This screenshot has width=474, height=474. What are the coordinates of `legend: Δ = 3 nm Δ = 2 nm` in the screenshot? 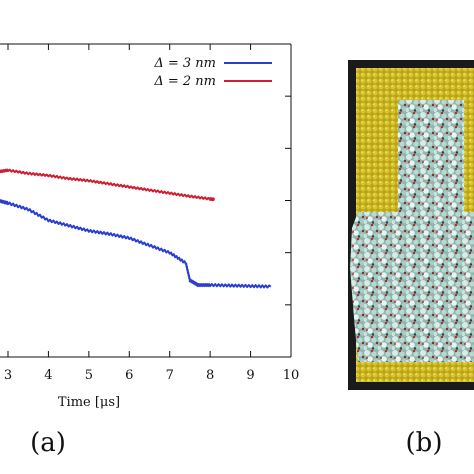 It's located at (212, 72).